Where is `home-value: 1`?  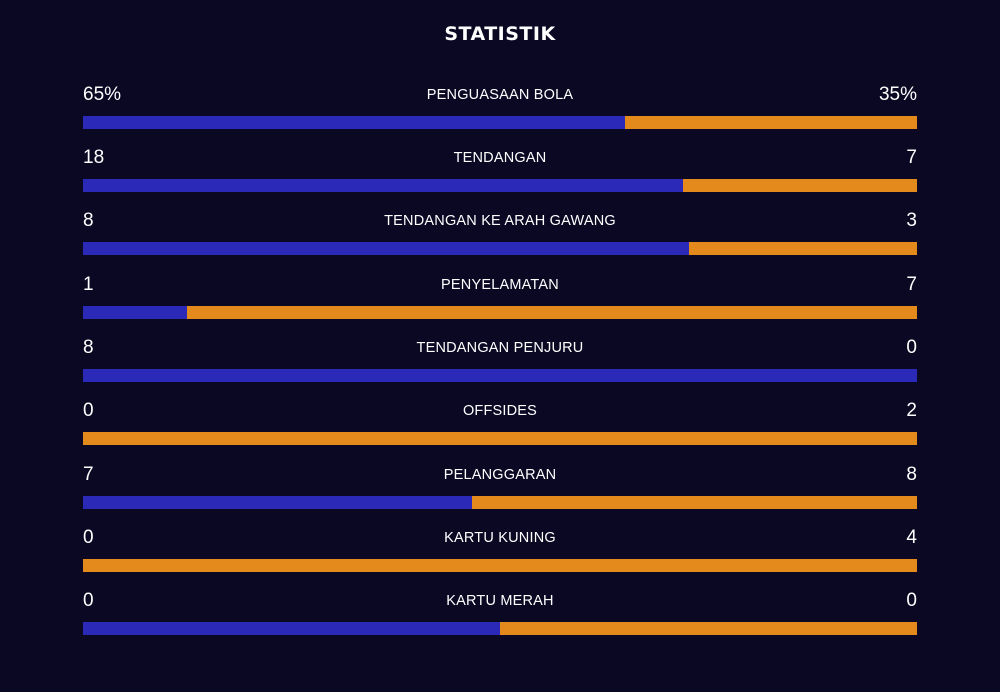 home-value: 1 is located at coordinates (88, 284).